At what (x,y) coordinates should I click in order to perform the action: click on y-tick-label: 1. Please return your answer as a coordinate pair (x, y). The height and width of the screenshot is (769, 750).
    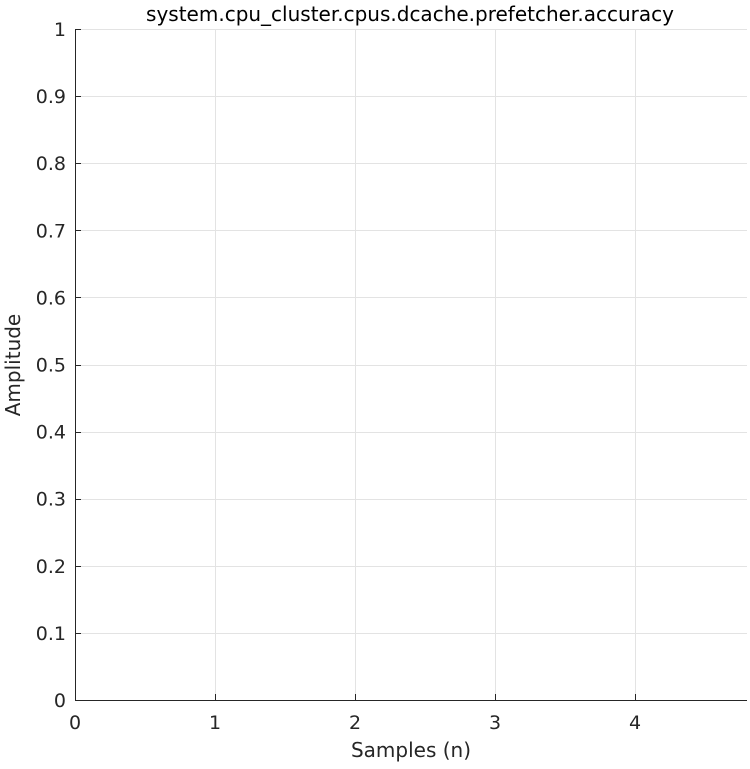
    Looking at the image, I should click on (60, 30).